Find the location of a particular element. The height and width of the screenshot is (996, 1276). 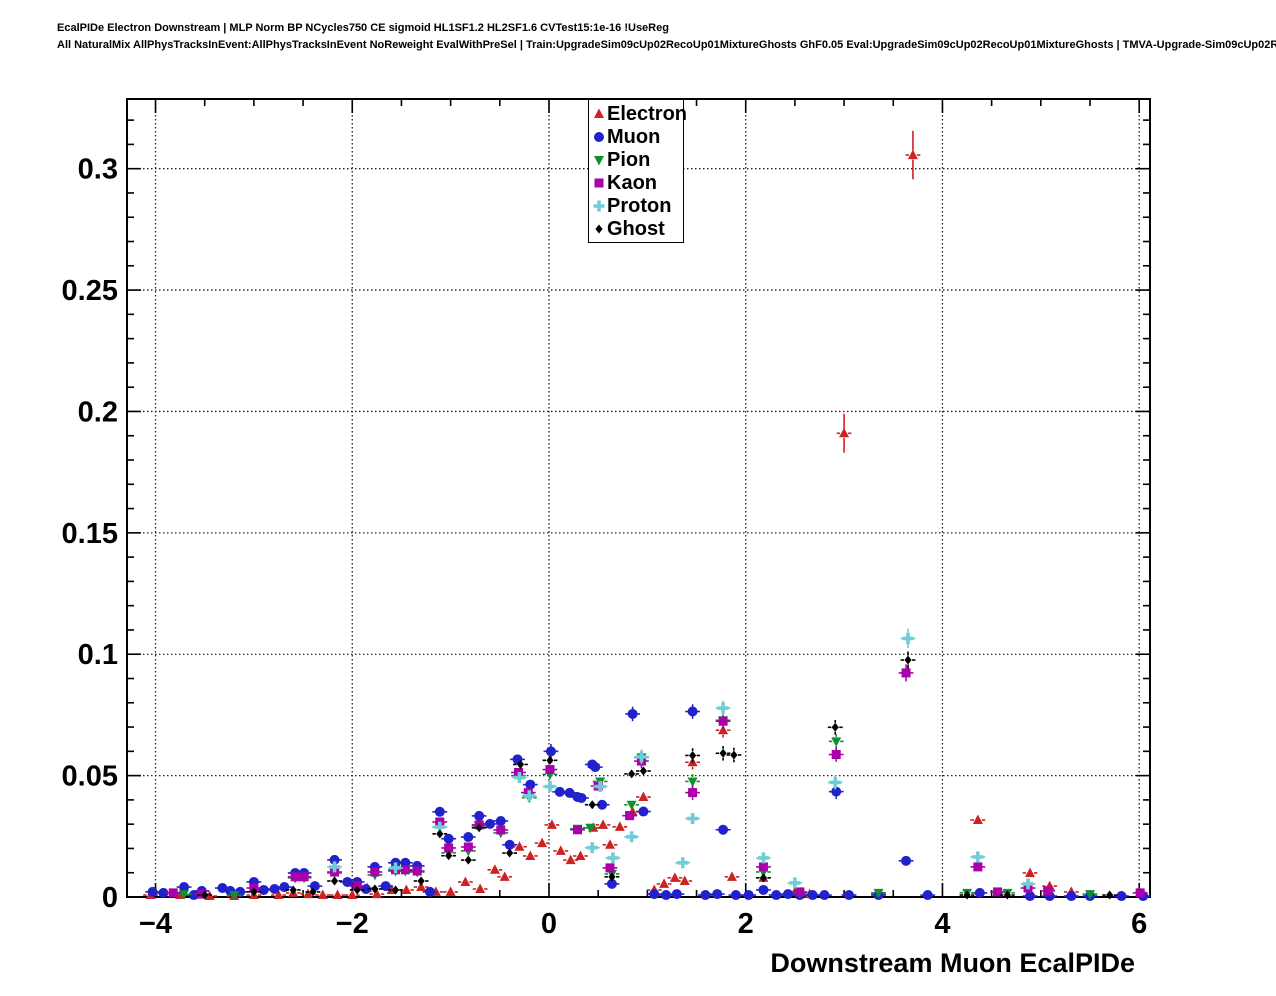

y-tick-label: 0.2 is located at coordinates (98, 412).